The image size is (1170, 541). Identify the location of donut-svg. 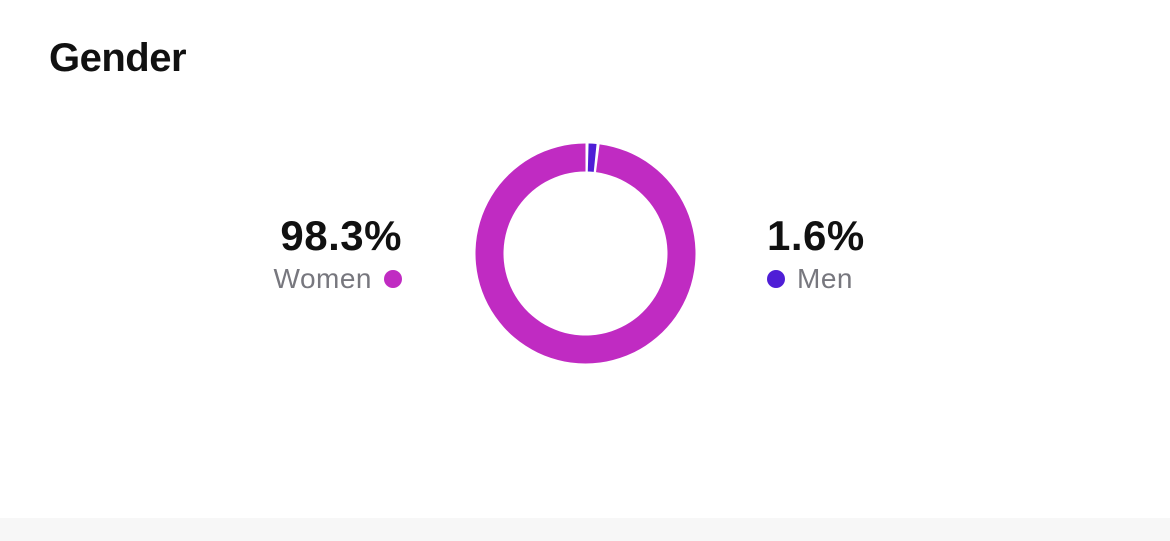
(585, 253).